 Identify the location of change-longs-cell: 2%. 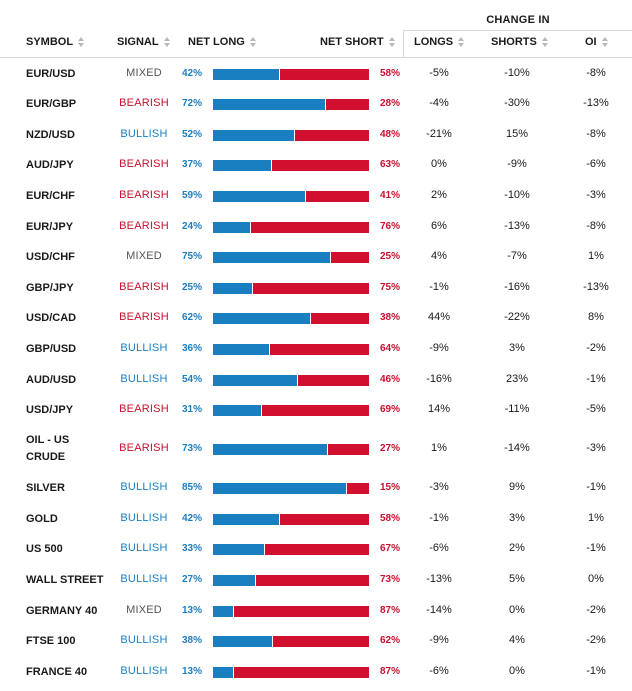
(439, 195).